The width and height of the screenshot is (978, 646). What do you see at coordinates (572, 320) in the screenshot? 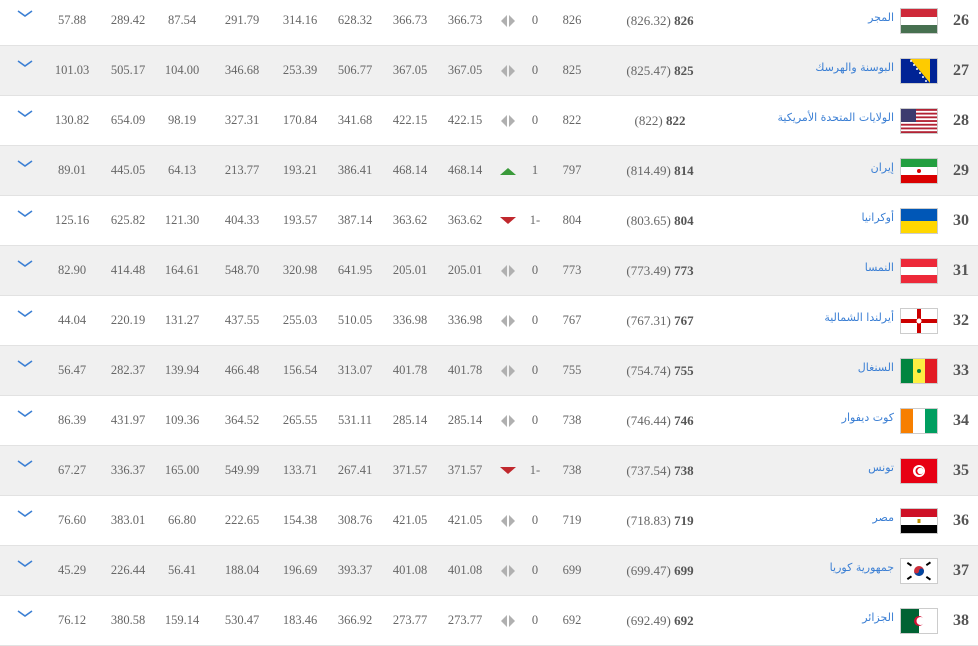
I see `previous-points: 767` at bounding box center [572, 320].